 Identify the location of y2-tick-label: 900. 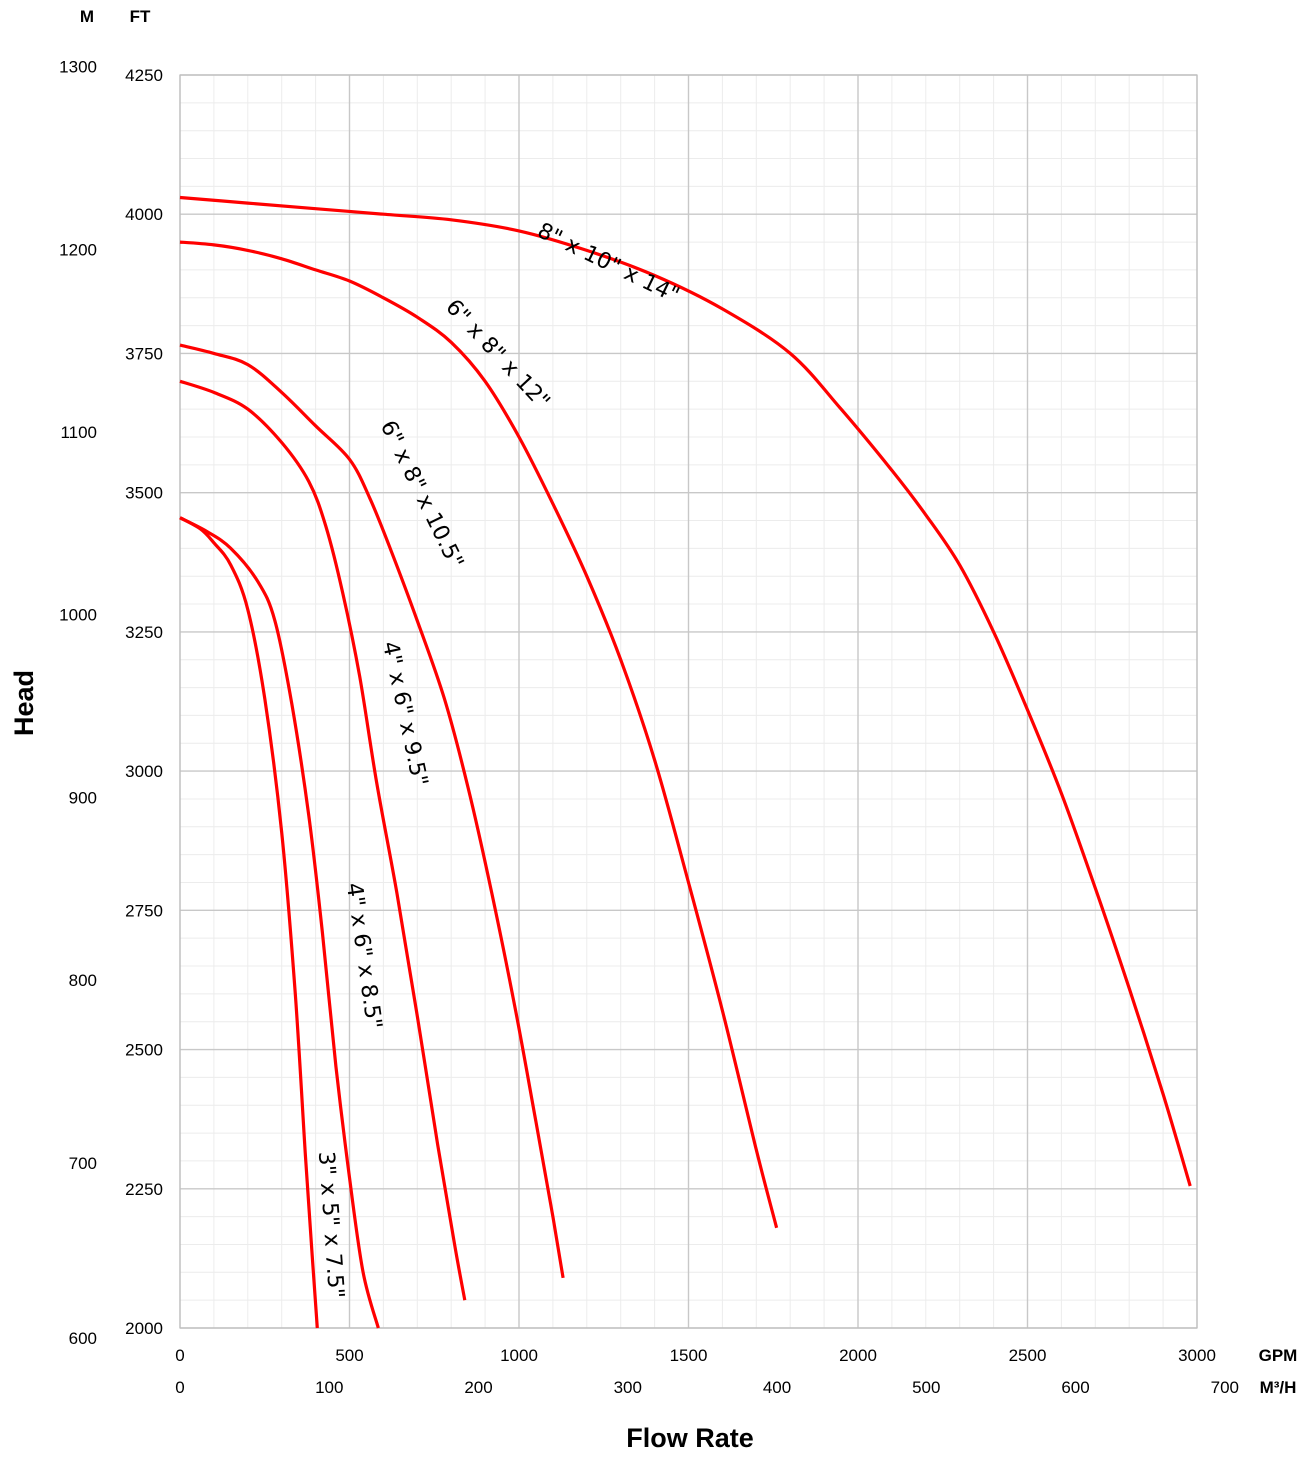
(83, 797).